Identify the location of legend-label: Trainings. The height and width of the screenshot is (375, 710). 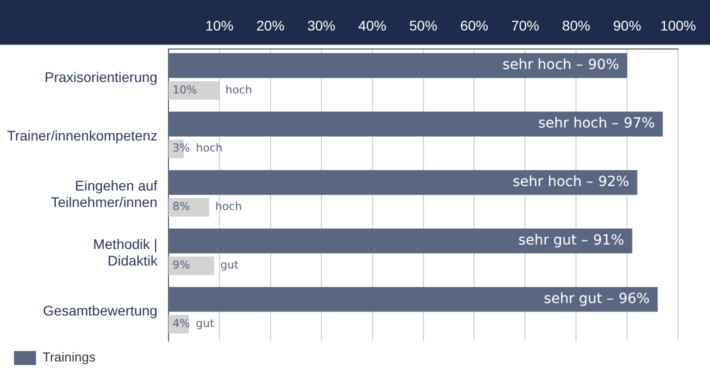
(69, 357).